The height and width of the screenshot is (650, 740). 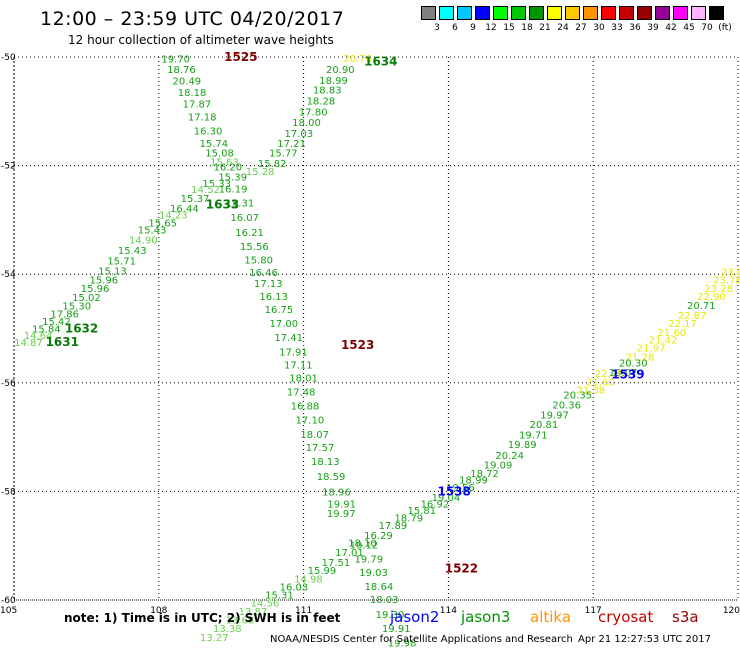 What do you see at coordinates (8, 611) in the screenshot?
I see `x-tick-label: 105` at bounding box center [8, 611].